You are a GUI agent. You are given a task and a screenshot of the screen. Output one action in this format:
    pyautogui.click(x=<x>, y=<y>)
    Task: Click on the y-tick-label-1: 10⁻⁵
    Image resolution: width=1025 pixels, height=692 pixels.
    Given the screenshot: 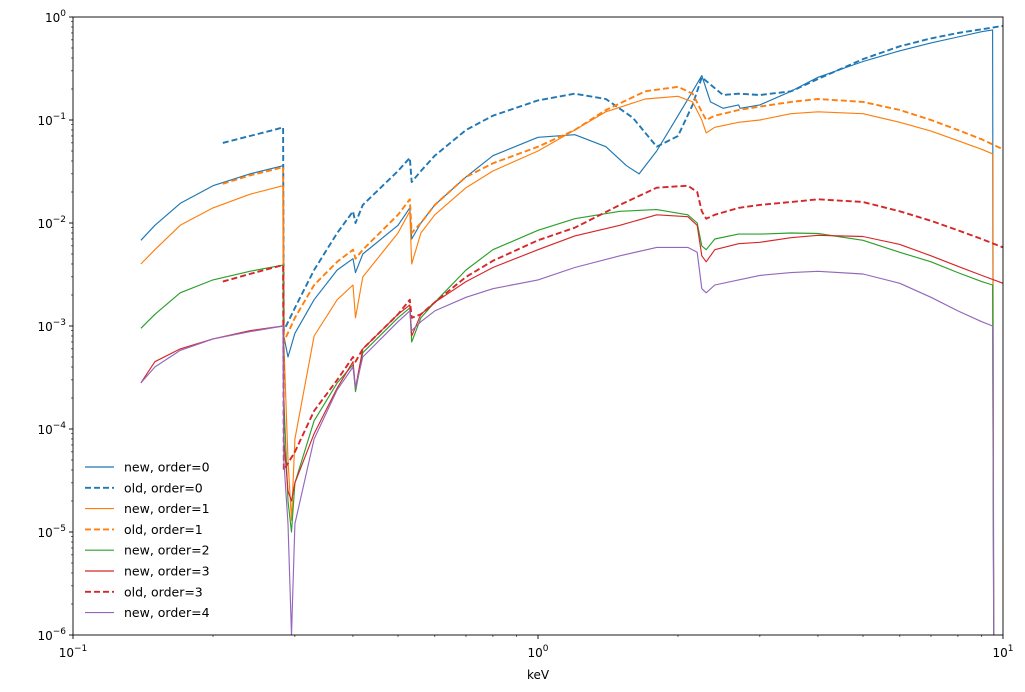 What is the action you would take?
    pyautogui.click(x=51, y=532)
    